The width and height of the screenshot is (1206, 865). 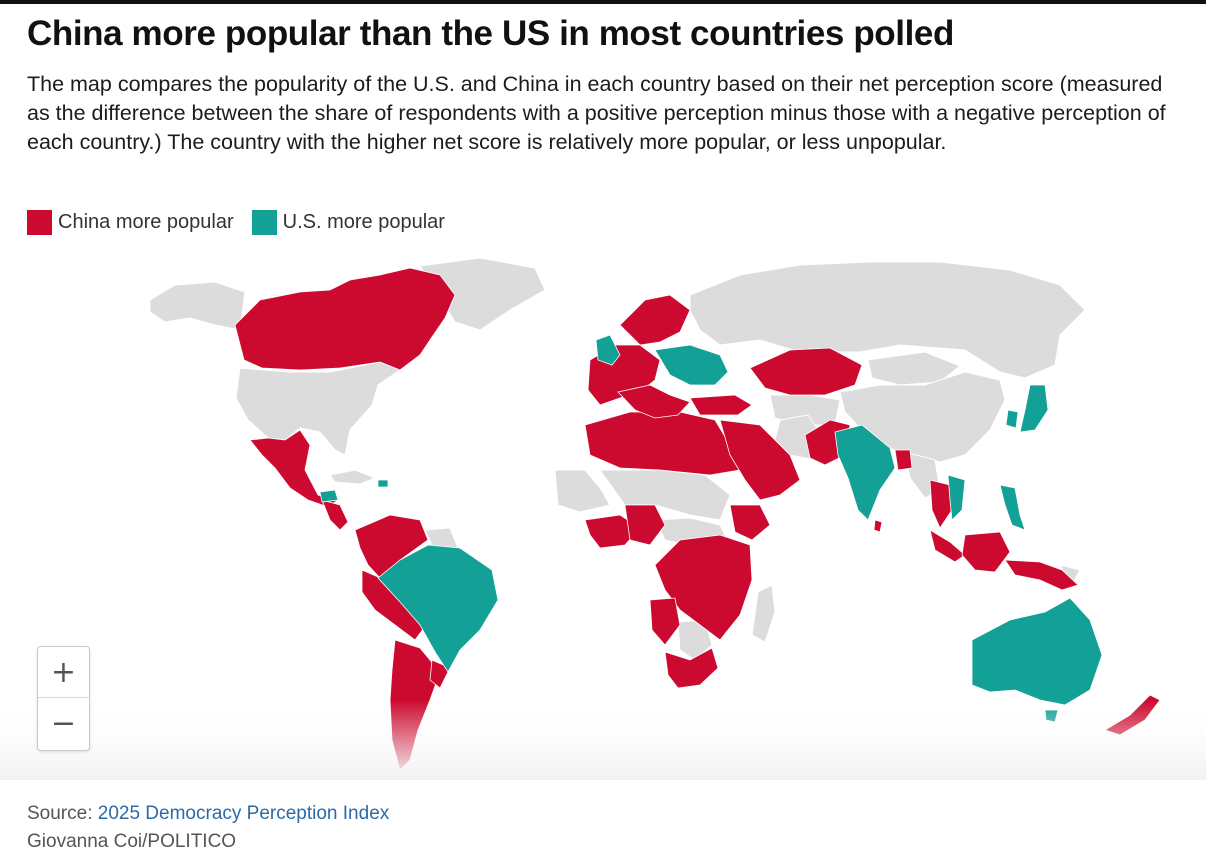 I want to click on legend-item-china: China more popular, so click(x=130, y=222).